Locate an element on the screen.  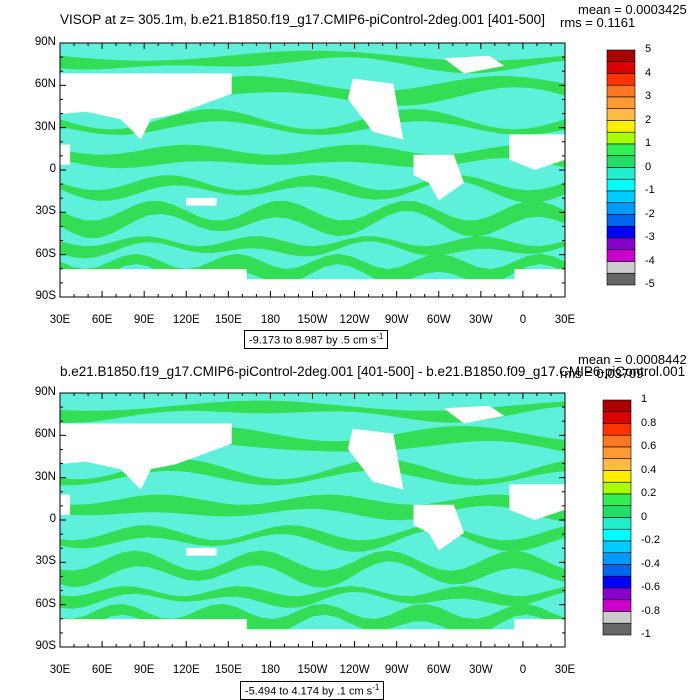
colorbar-tick-label: 5 is located at coordinates (648, 49).